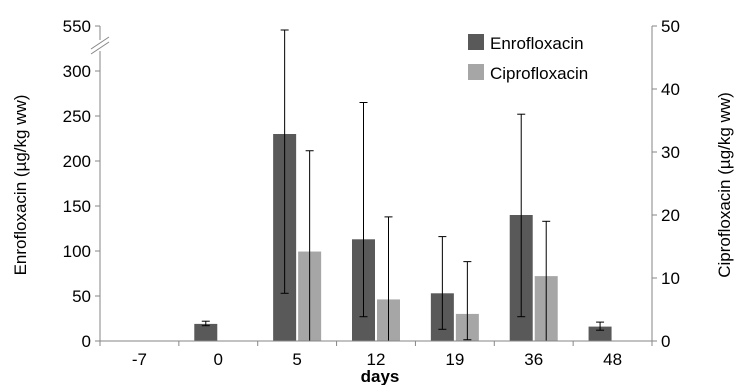  I want to click on x-tick-label--7: -7, so click(139, 359).